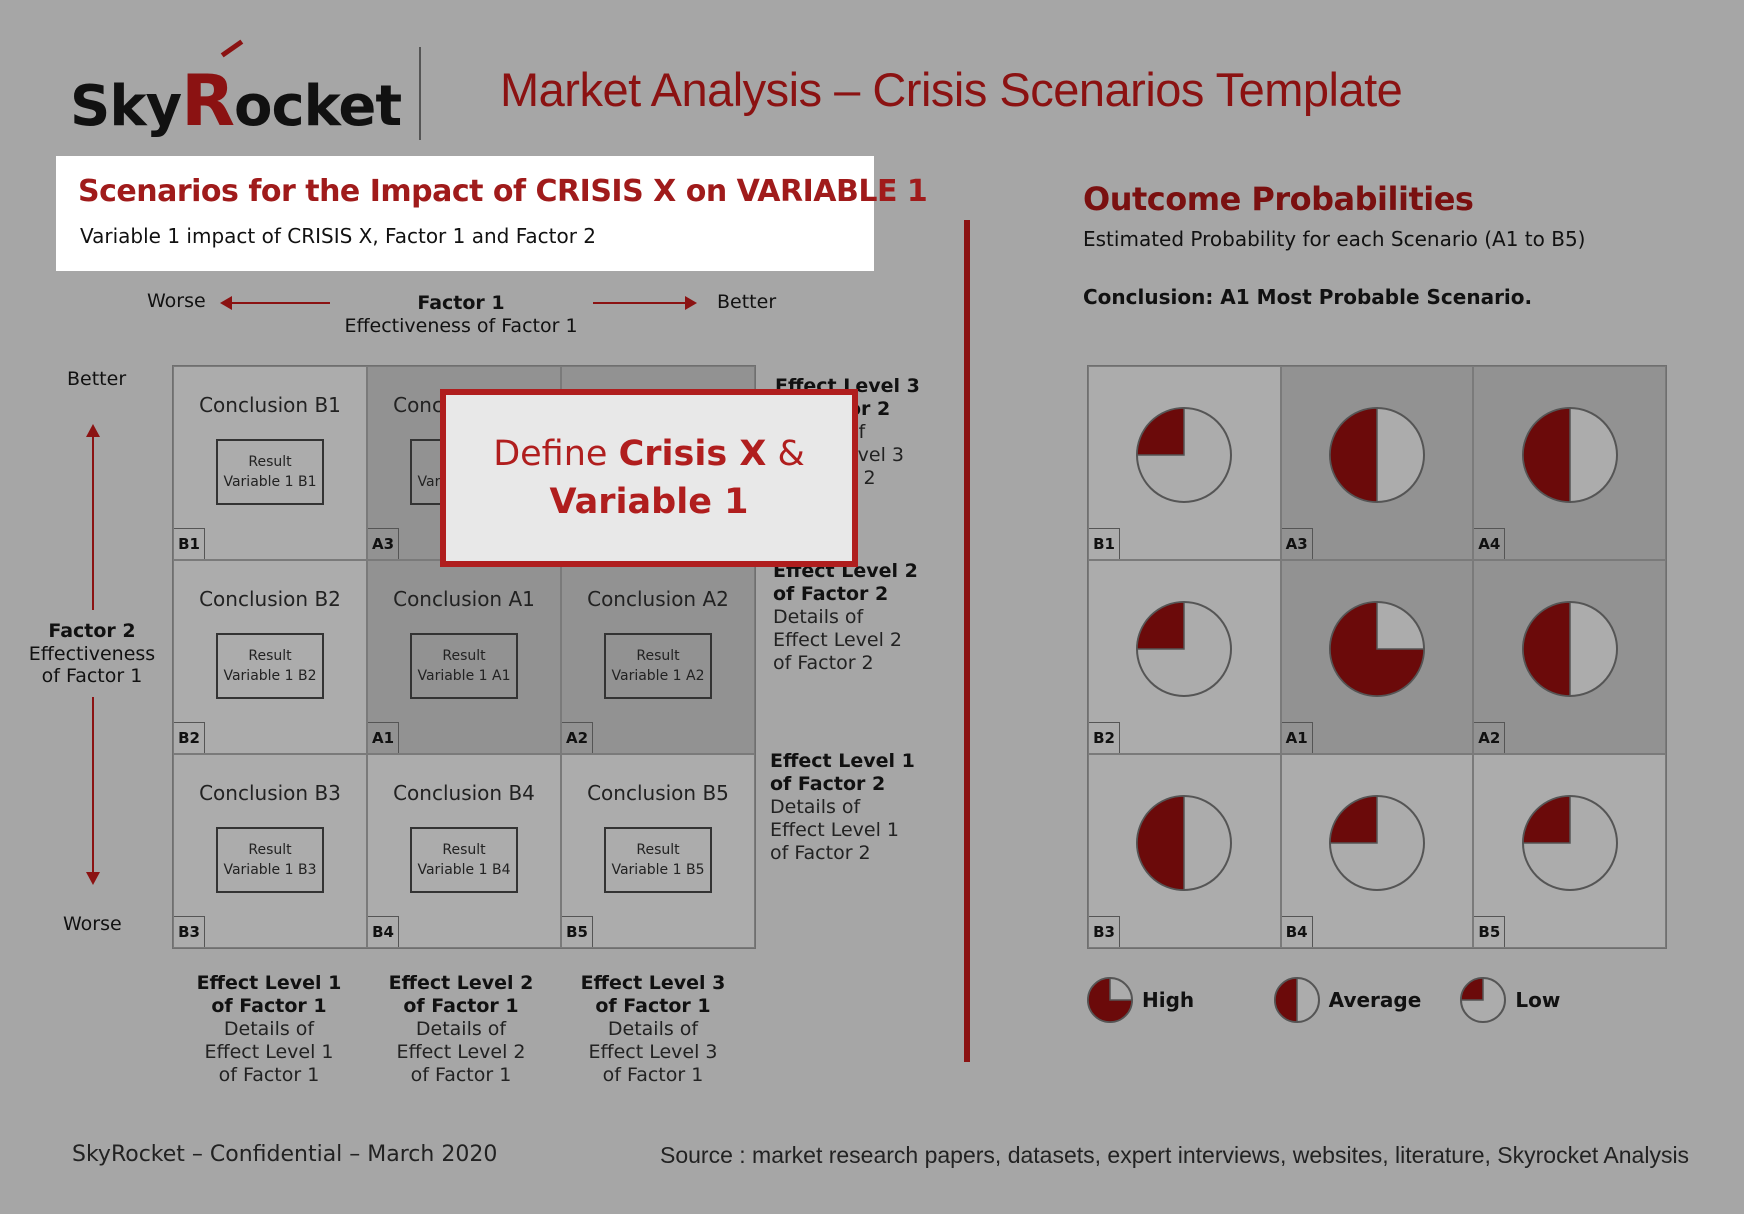  Describe the element at coordinates (275, 303) in the screenshot. I see `x-axis-left-arrow` at that location.